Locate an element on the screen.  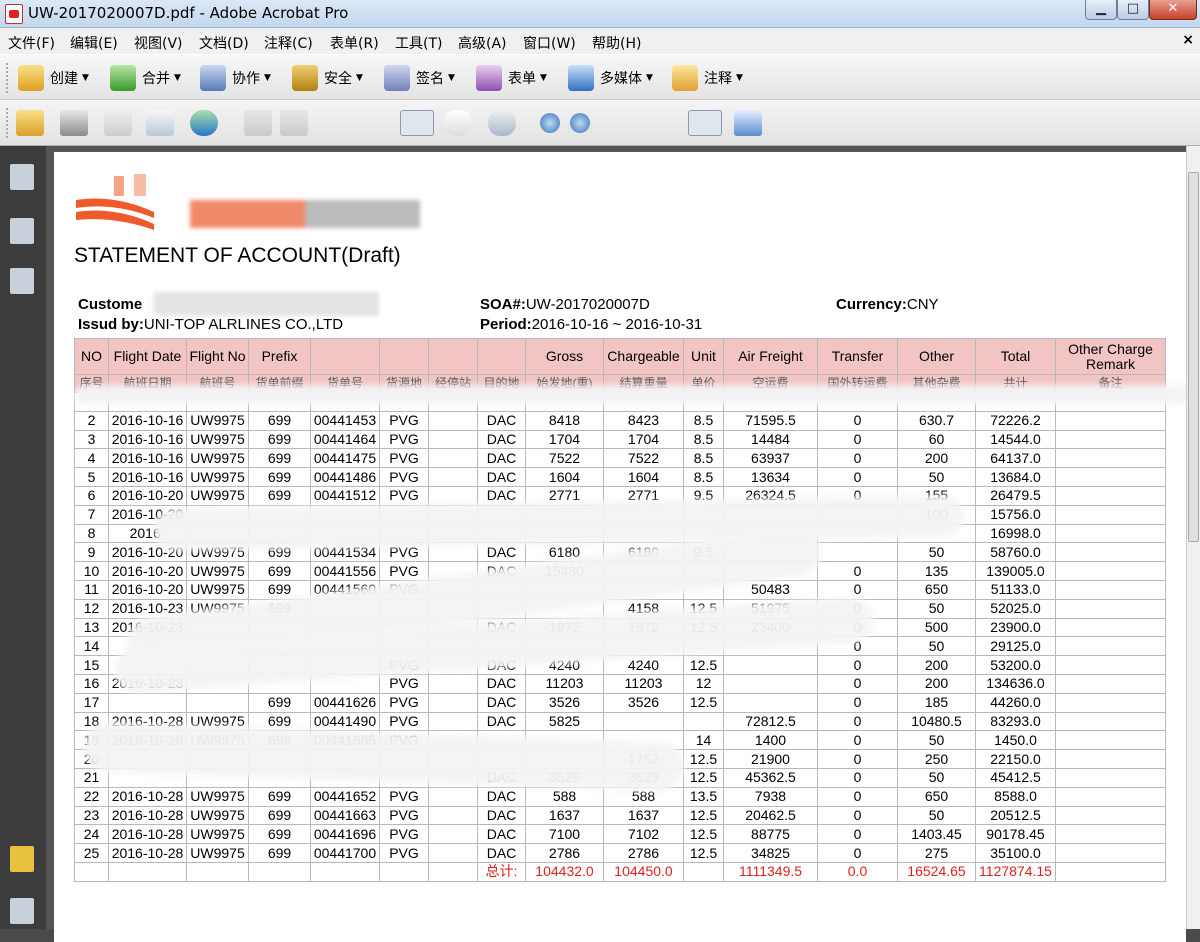
menu-comments: 注释(C) is located at coordinates (288, 44).